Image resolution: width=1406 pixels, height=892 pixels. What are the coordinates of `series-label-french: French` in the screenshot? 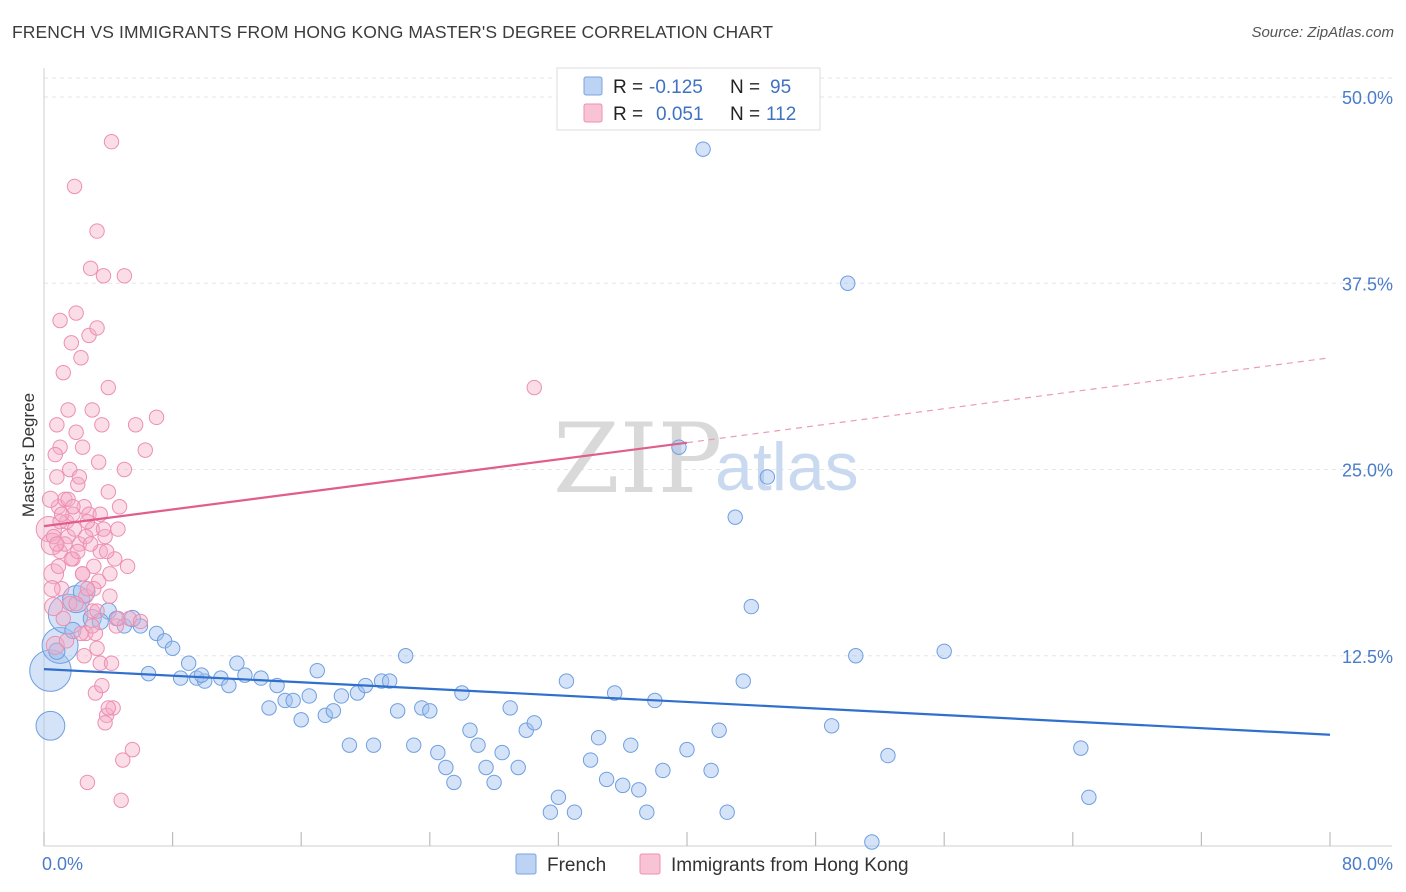 It's located at (576, 865).